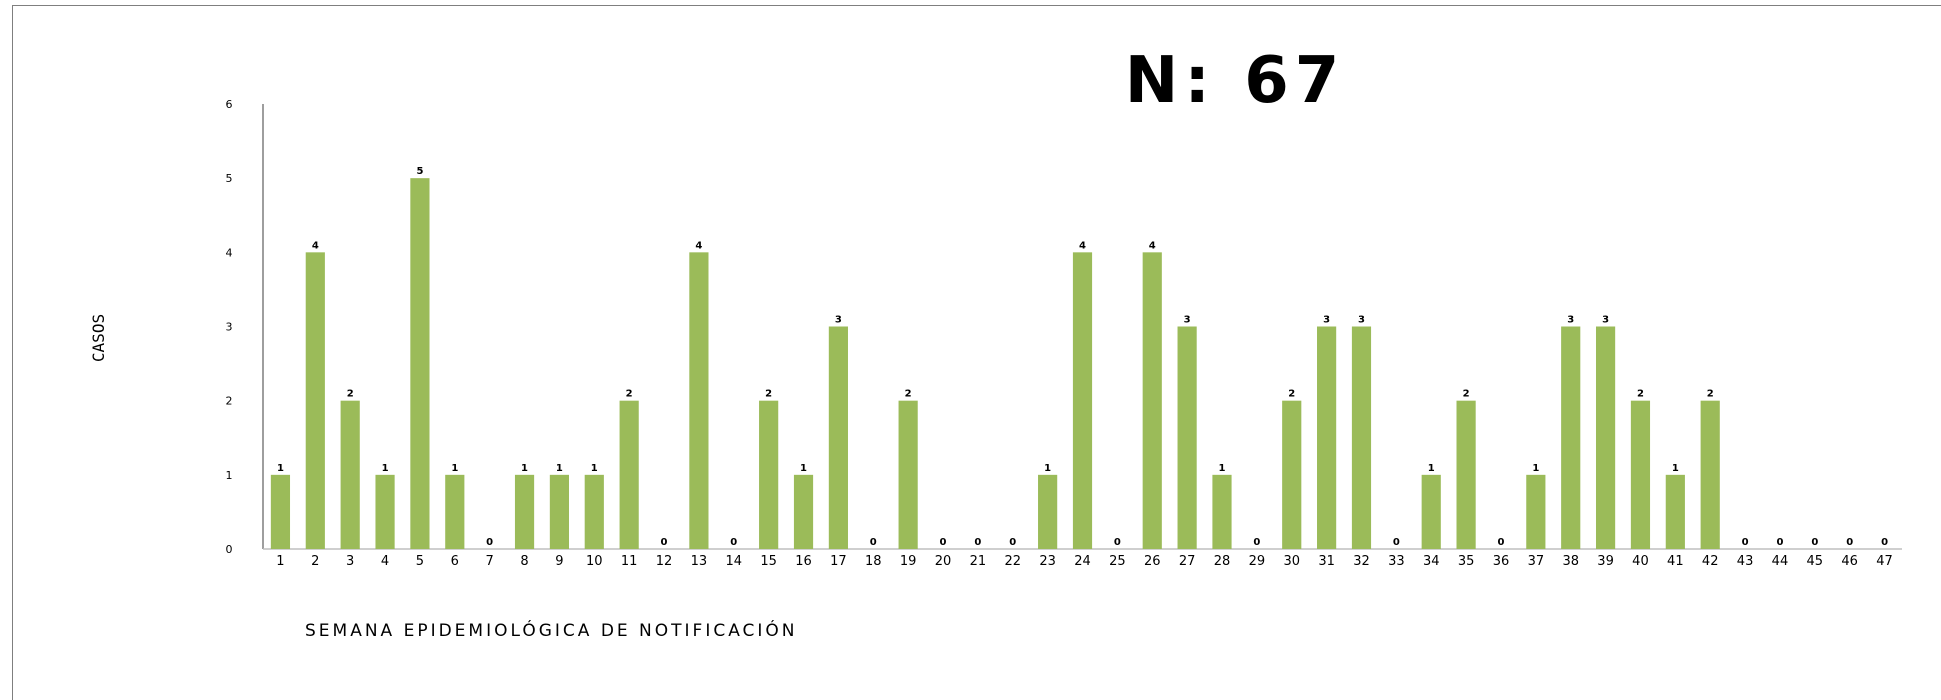  I want to click on x-tick-label: 12, so click(664, 561).